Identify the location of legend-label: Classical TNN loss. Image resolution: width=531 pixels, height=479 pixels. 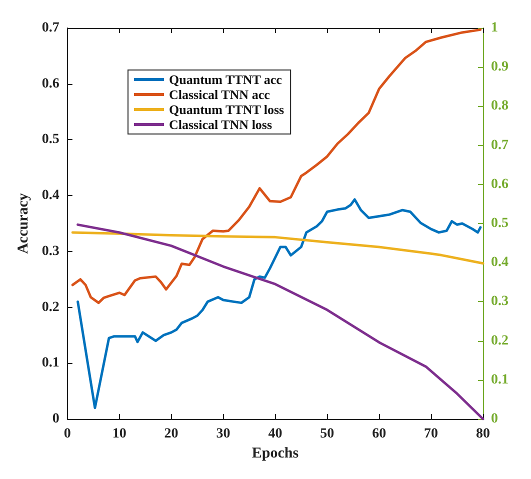
(220, 124).